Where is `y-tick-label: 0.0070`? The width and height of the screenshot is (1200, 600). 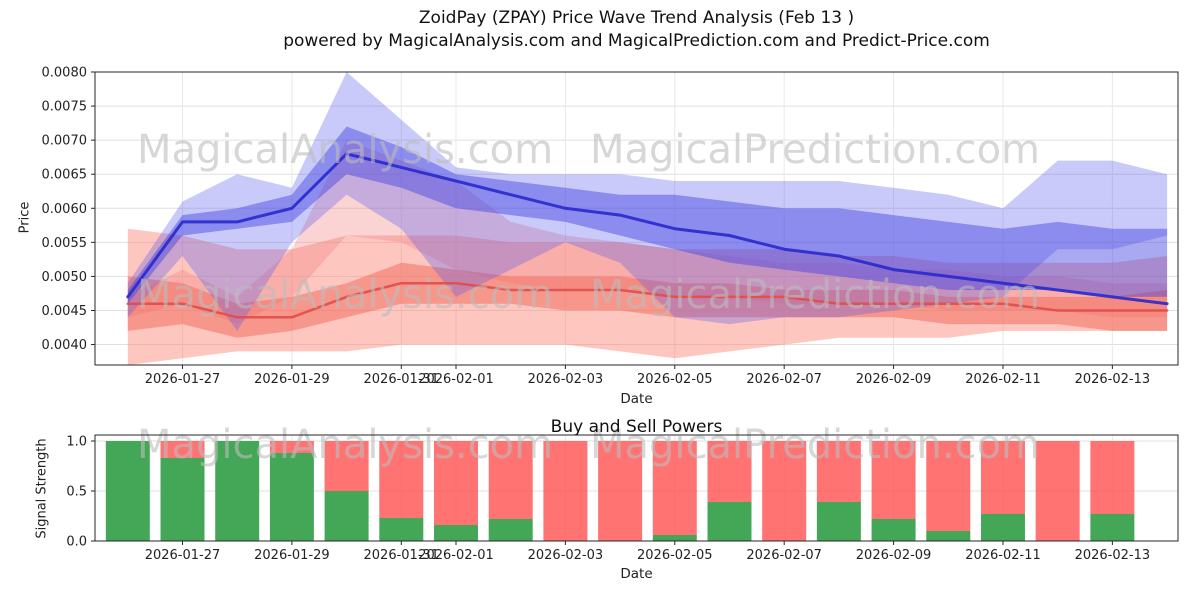 y-tick-label: 0.0070 is located at coordinates (65, 141).